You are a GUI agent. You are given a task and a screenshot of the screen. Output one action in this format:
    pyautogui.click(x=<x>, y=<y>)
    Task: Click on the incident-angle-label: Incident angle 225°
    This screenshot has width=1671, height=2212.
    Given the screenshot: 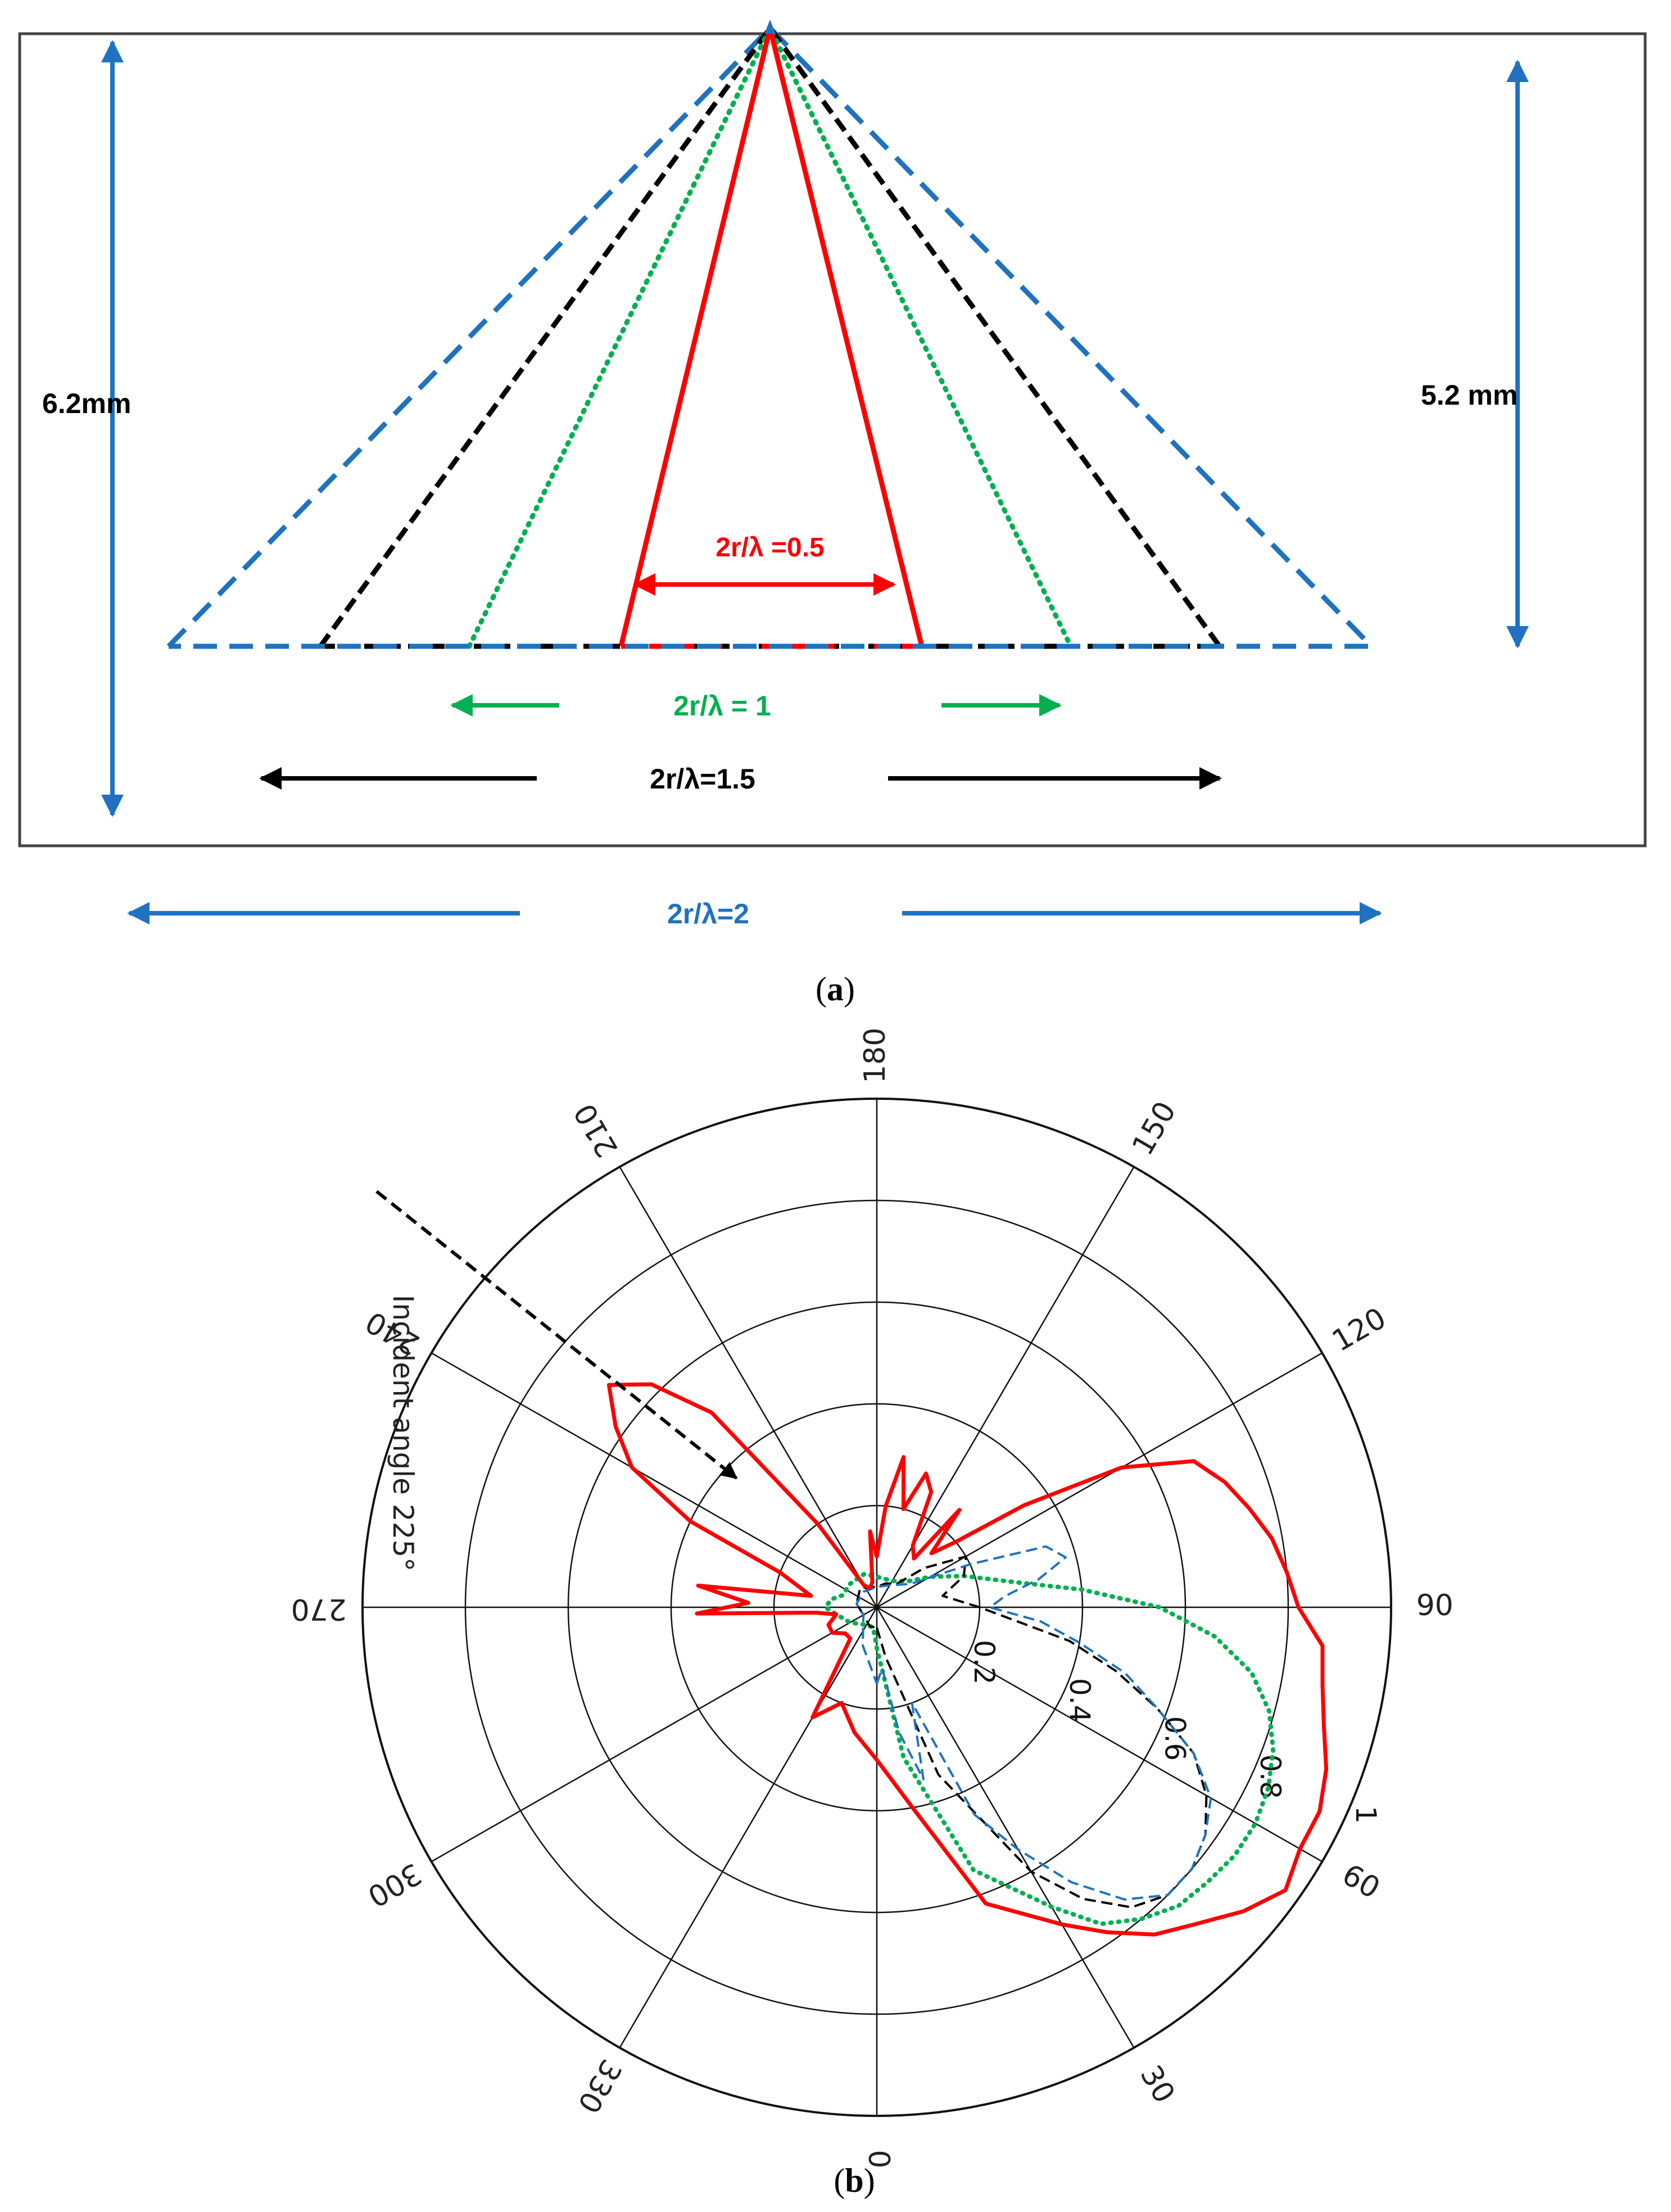 What is the action you would take?
    pyautogui.click(x=403, y=1433)
    